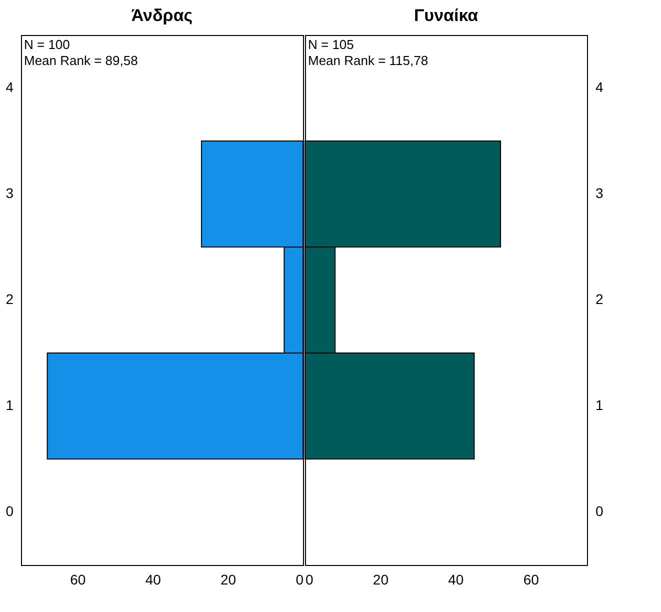 The image size is (661, 612). I want to click on annotation: Mean Rank = 89,58, so click(81, 60).